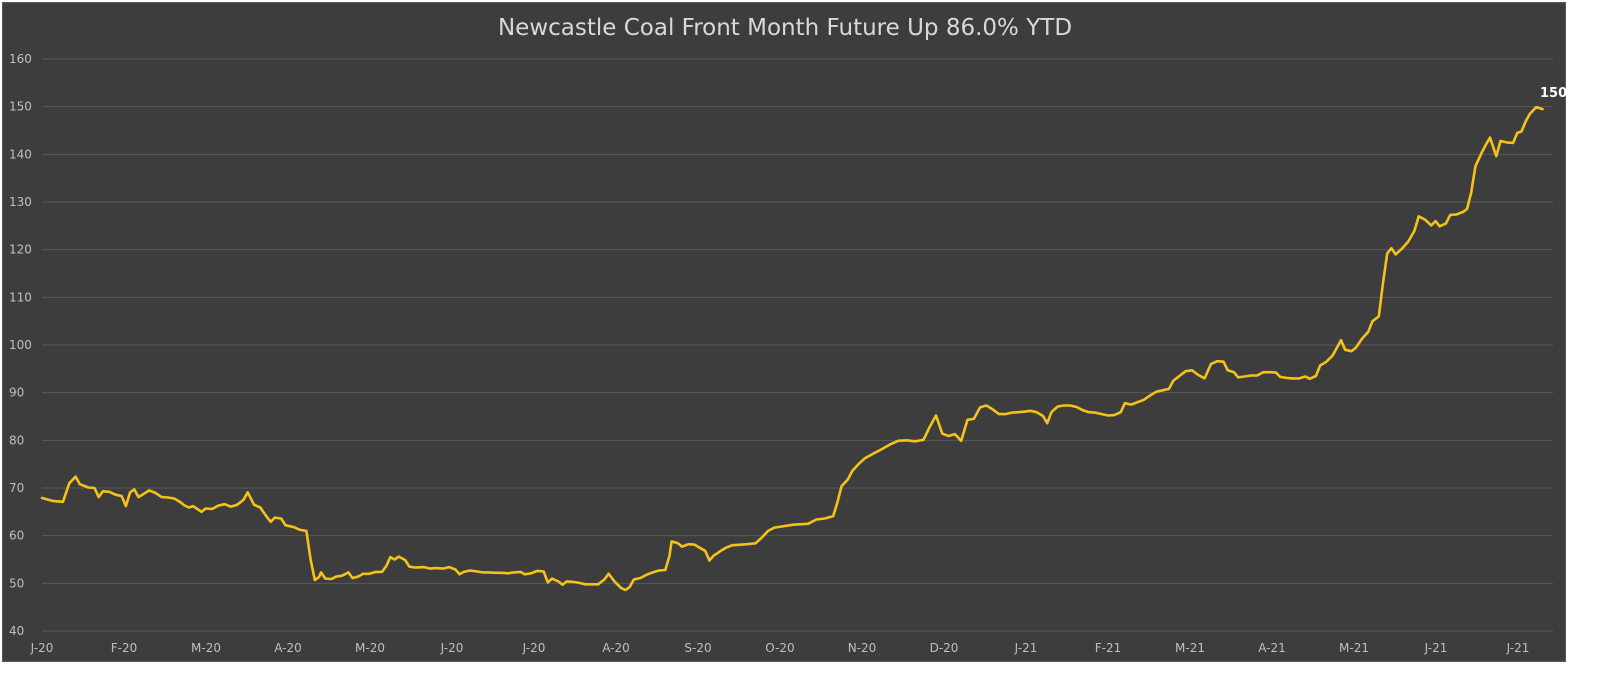 This screenshot has width=1600, height=678. What do you see at coordinates (20, 250) in the screenshot?
I see `y-tick-label: 120` at bounding box center [20, 250].